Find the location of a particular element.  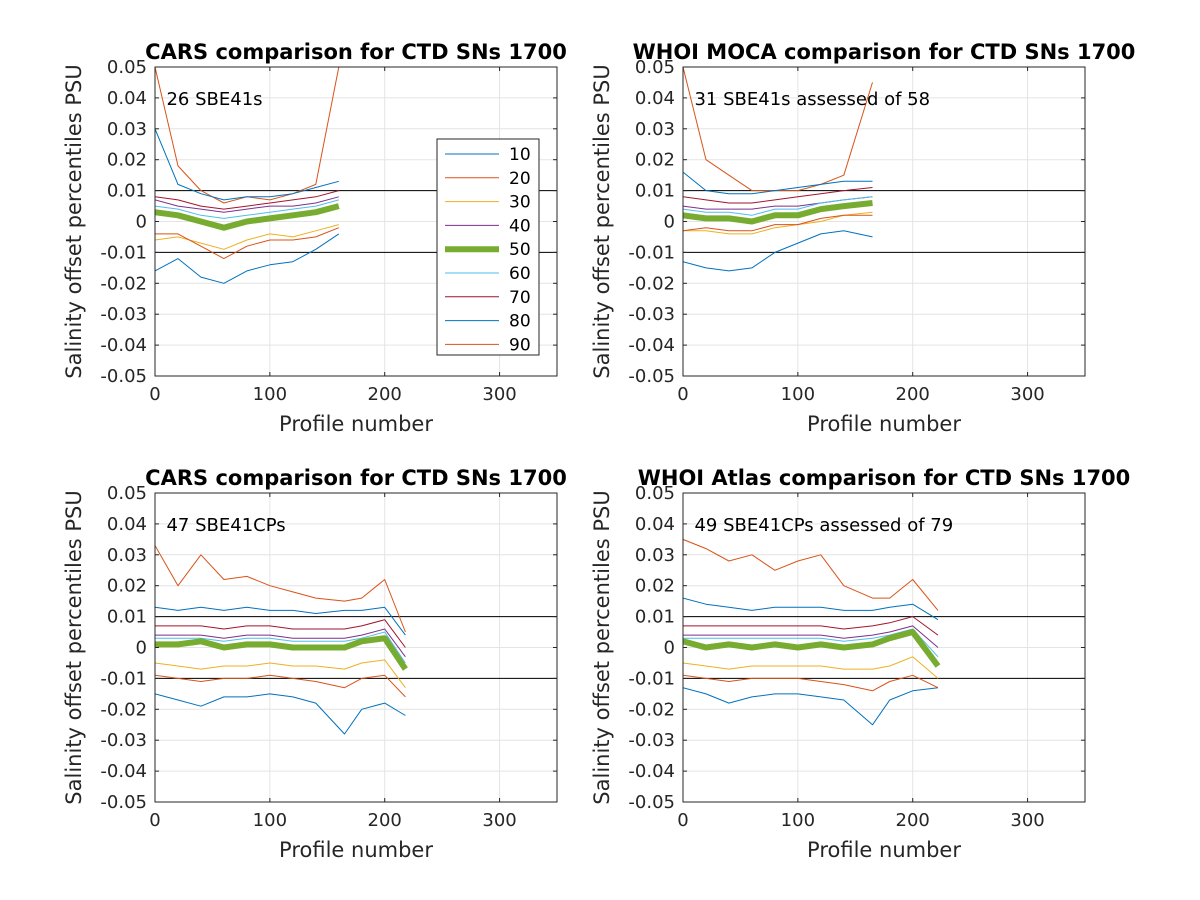

legend-label: 50 is located at coordinates (520, 250).